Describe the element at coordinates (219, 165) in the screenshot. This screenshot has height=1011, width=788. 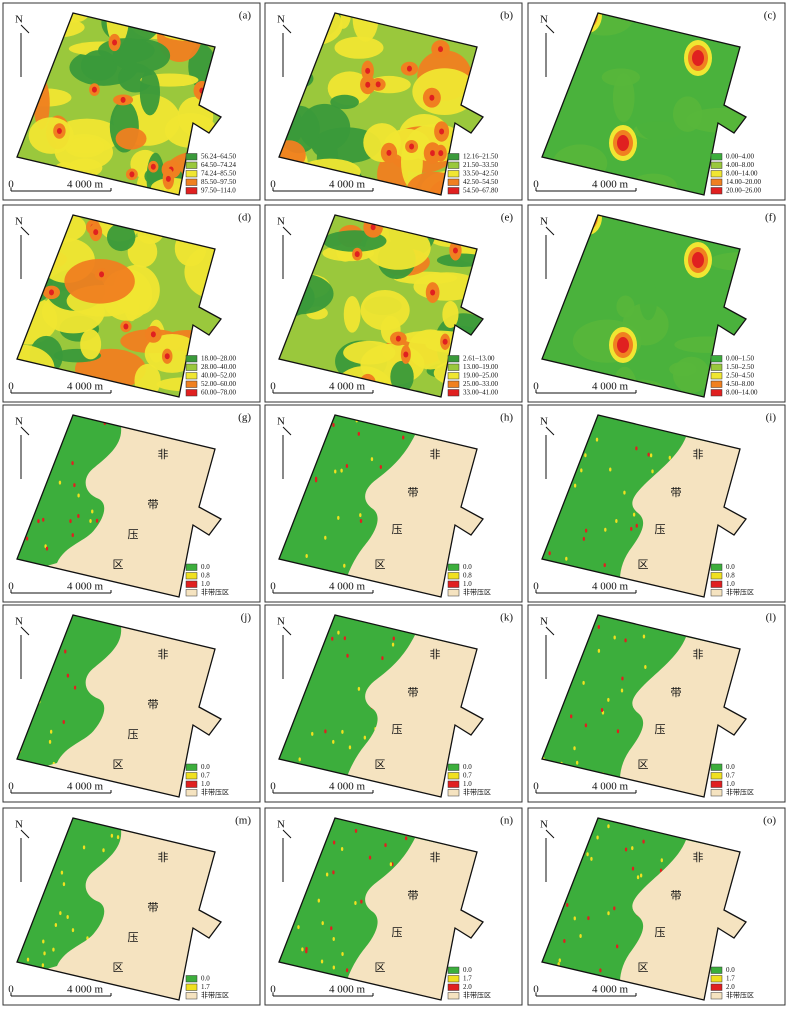
I see `legend-label: 64.50–74.24` at that location.